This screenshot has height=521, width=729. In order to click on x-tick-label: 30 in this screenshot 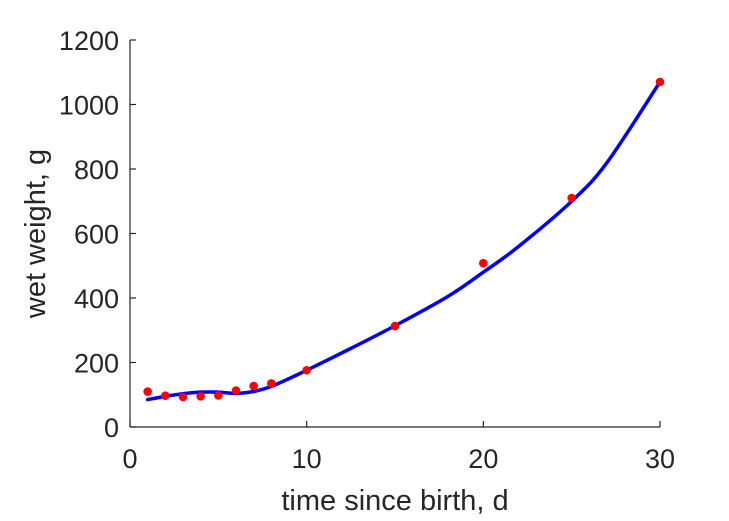, I will do `click(660, 459)`.